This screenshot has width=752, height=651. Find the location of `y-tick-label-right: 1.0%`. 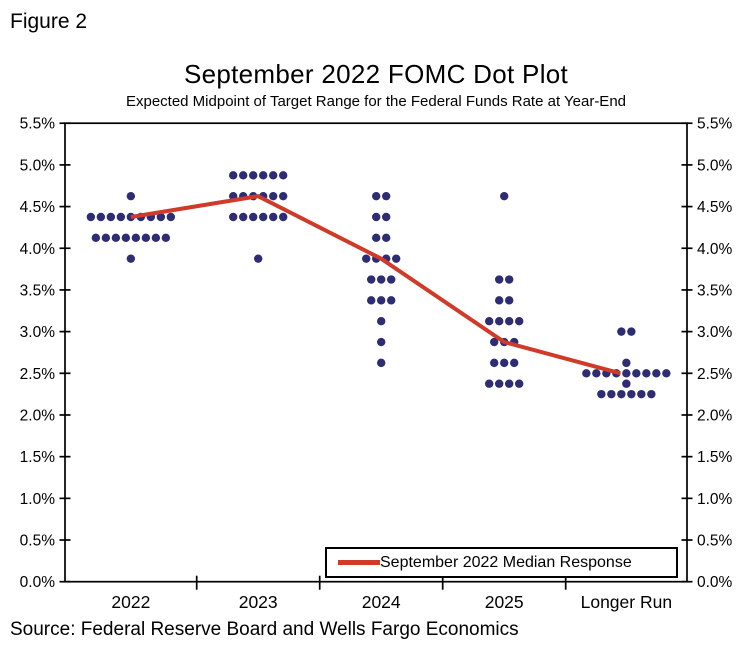

y-tick-label-right: 1.0% is located at coordinates (715, 499).